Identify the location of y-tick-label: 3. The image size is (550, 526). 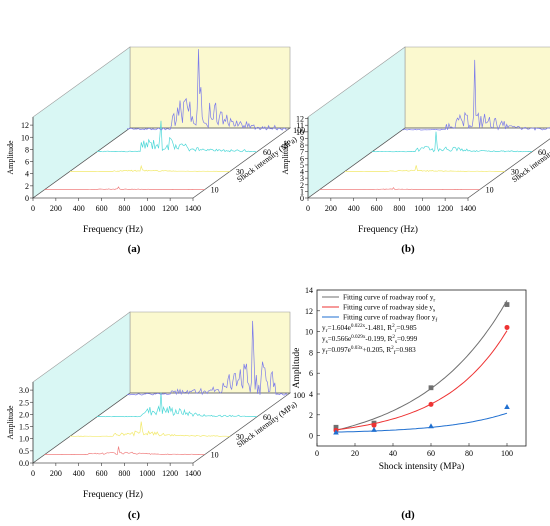
(302, 178).